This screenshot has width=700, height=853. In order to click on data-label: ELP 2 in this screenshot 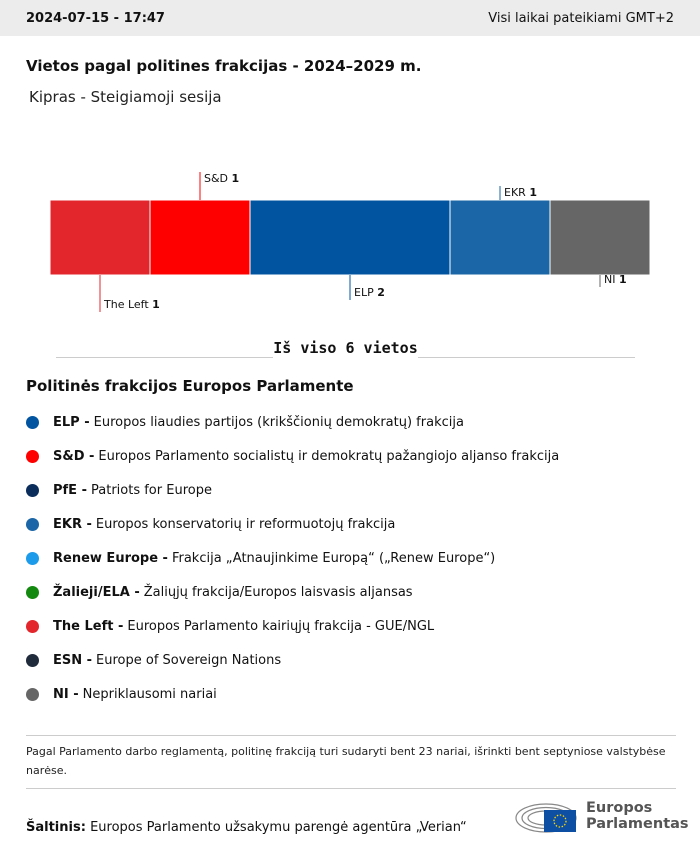, I will do `click(369, 292)`.